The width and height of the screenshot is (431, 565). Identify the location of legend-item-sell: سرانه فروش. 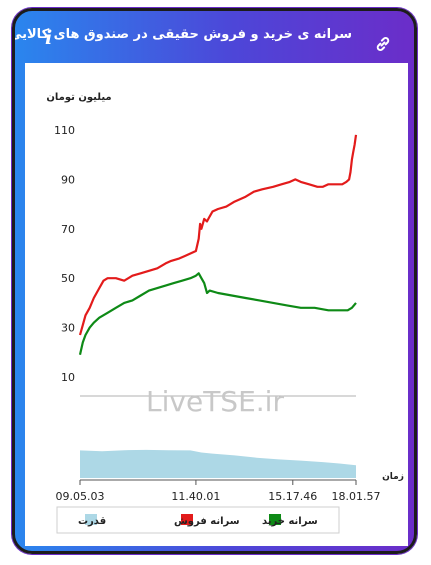
(207, 520).